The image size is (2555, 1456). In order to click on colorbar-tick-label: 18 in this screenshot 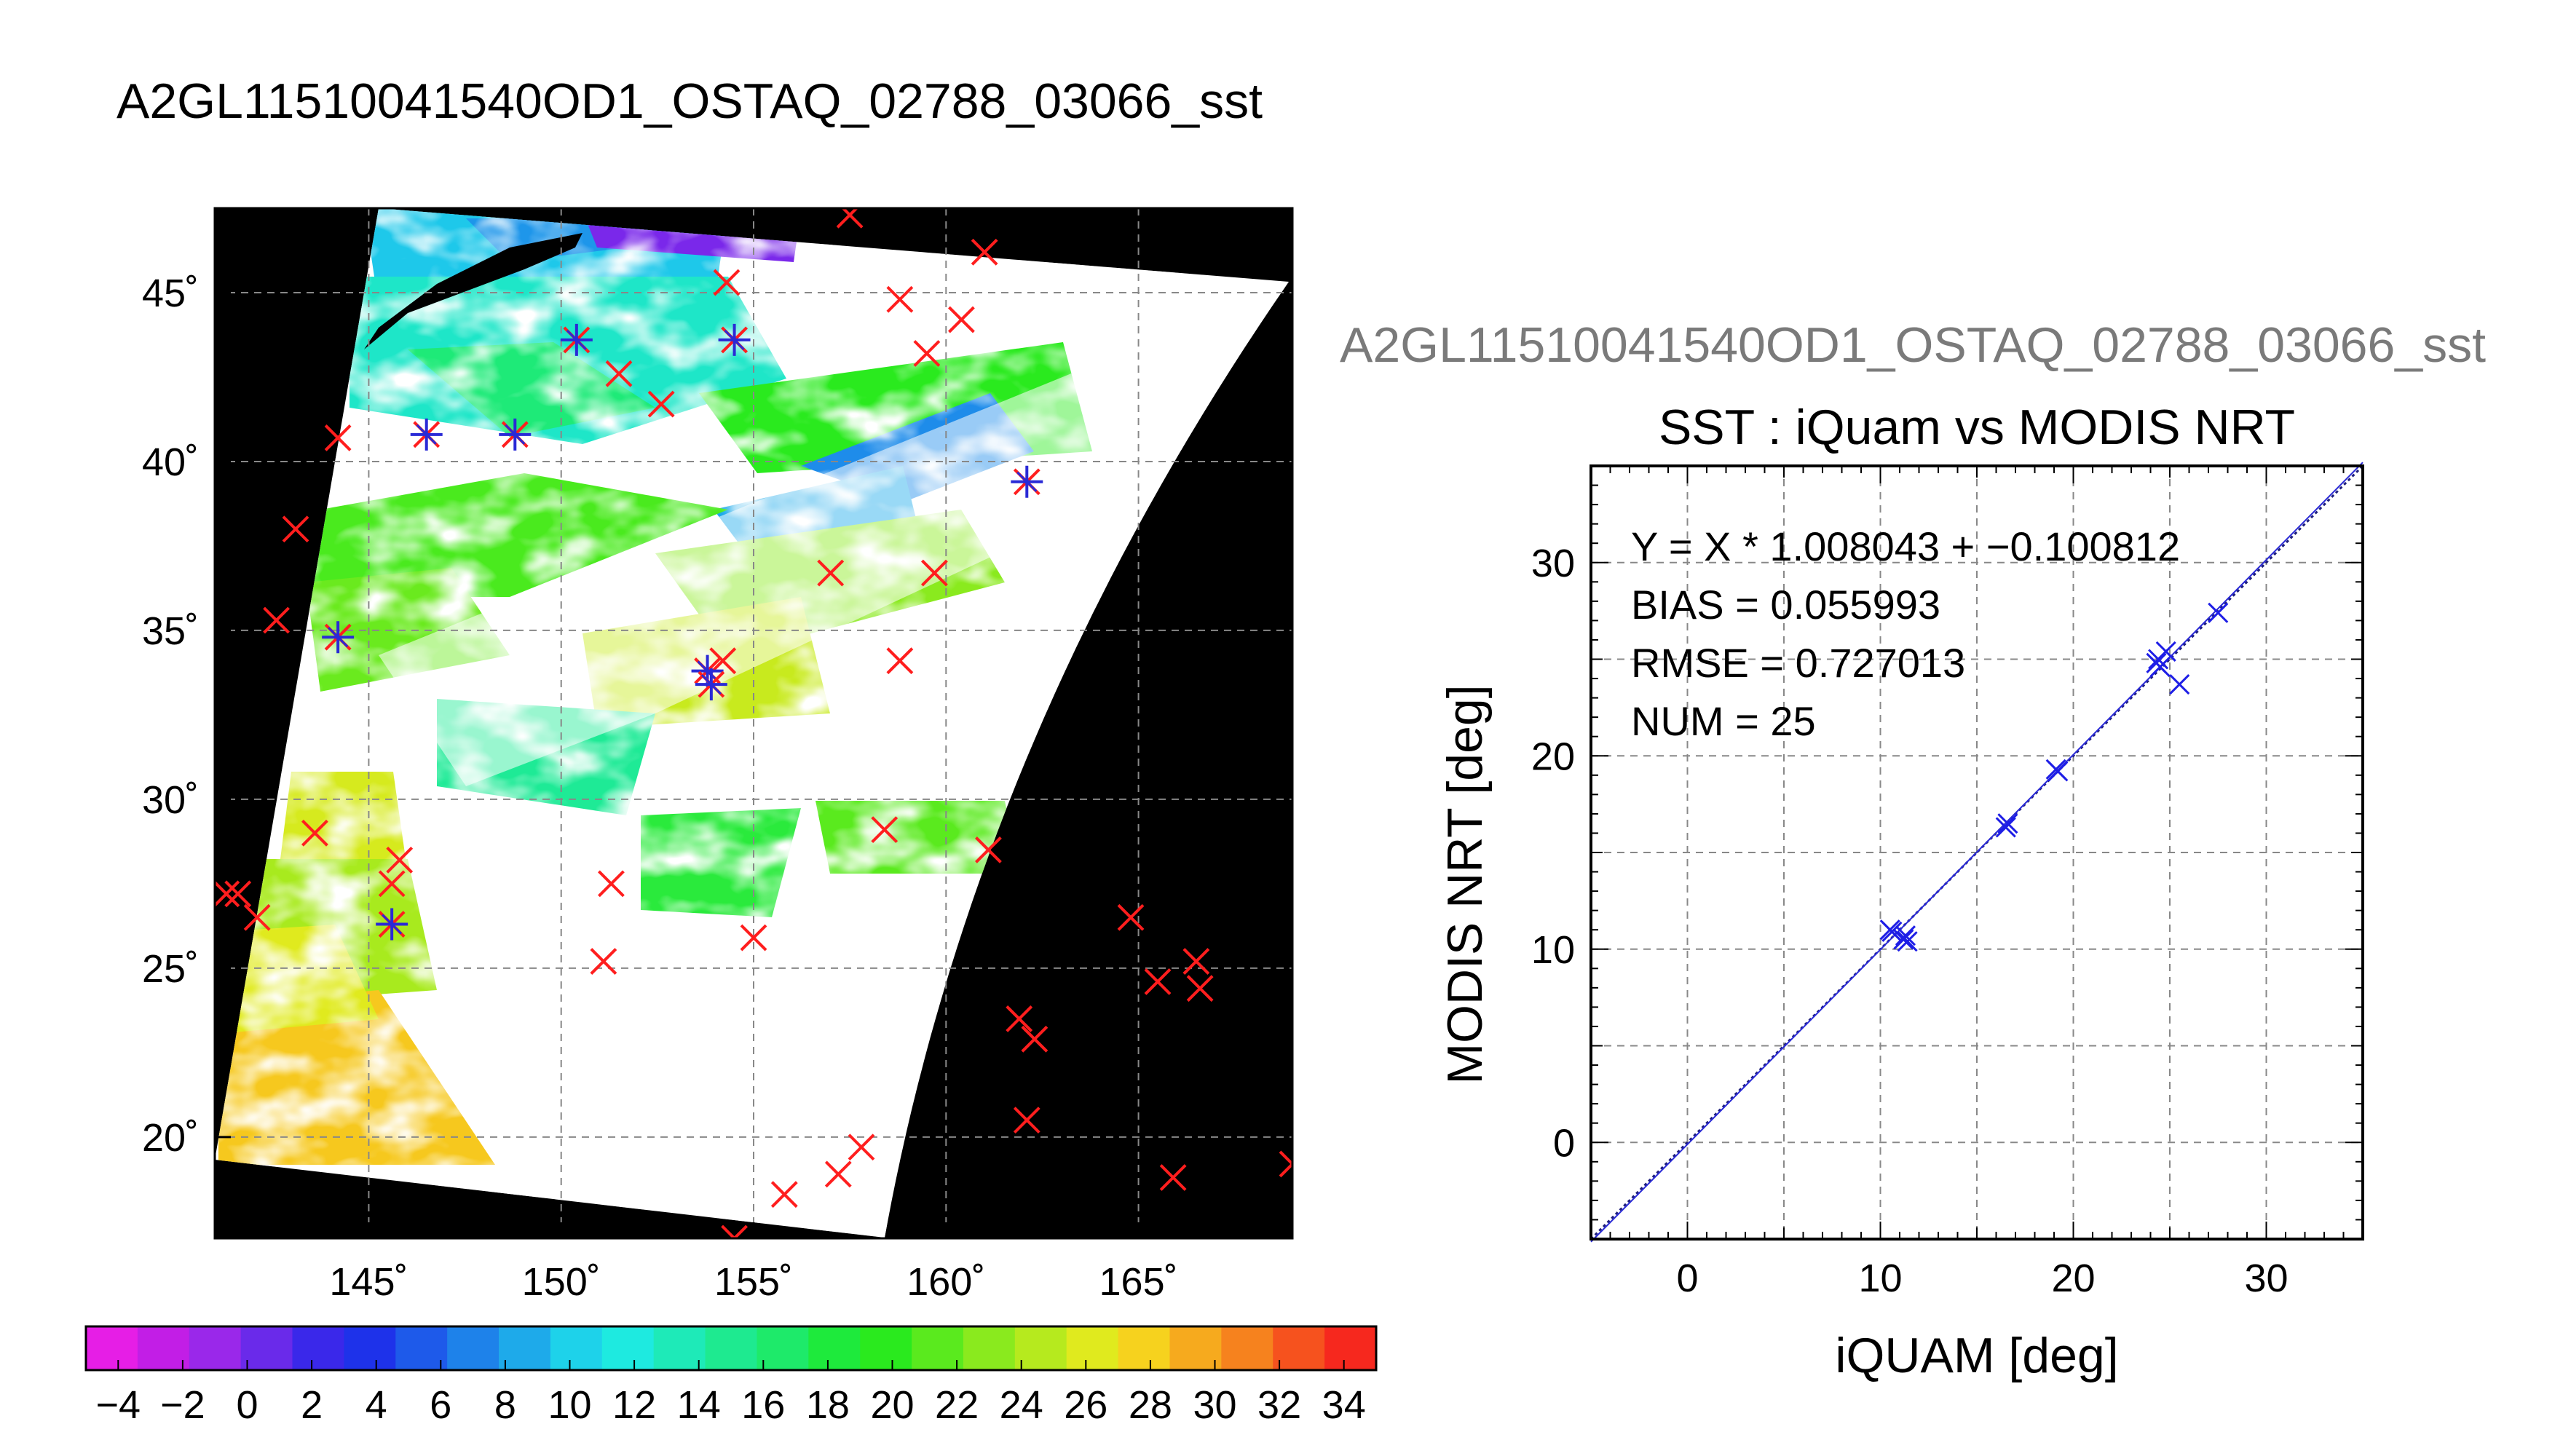, I will do `click(828, 1405)`.